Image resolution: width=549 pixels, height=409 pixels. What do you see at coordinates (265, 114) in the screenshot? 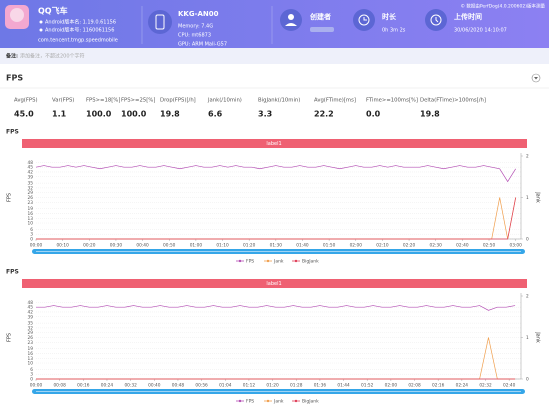
I see `stat-value: 3.3` at bounding box center [265, 114].